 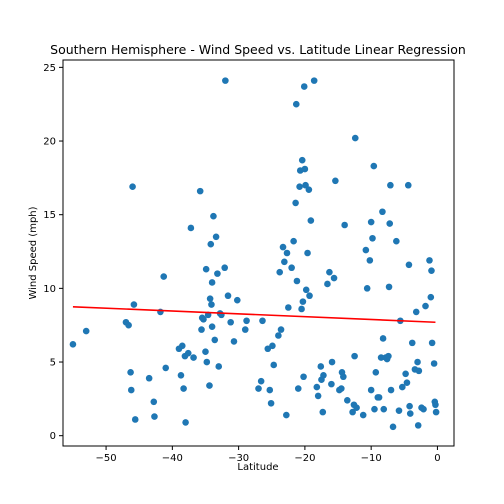 What do you see at coordinates (53, 436) in the screenshot?
I see `y-tick-label: 0` at bounding box center [53, 436].